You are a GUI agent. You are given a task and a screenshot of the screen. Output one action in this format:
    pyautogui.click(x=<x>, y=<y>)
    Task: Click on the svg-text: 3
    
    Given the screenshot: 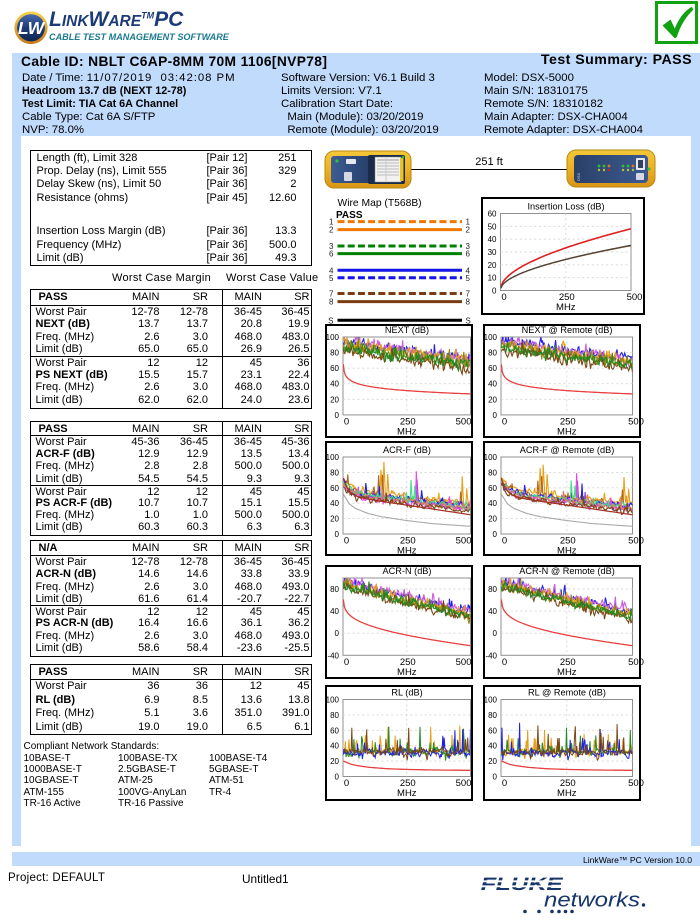 What is the action you would take?
    pyautogui.click(x=468, y=246)
    